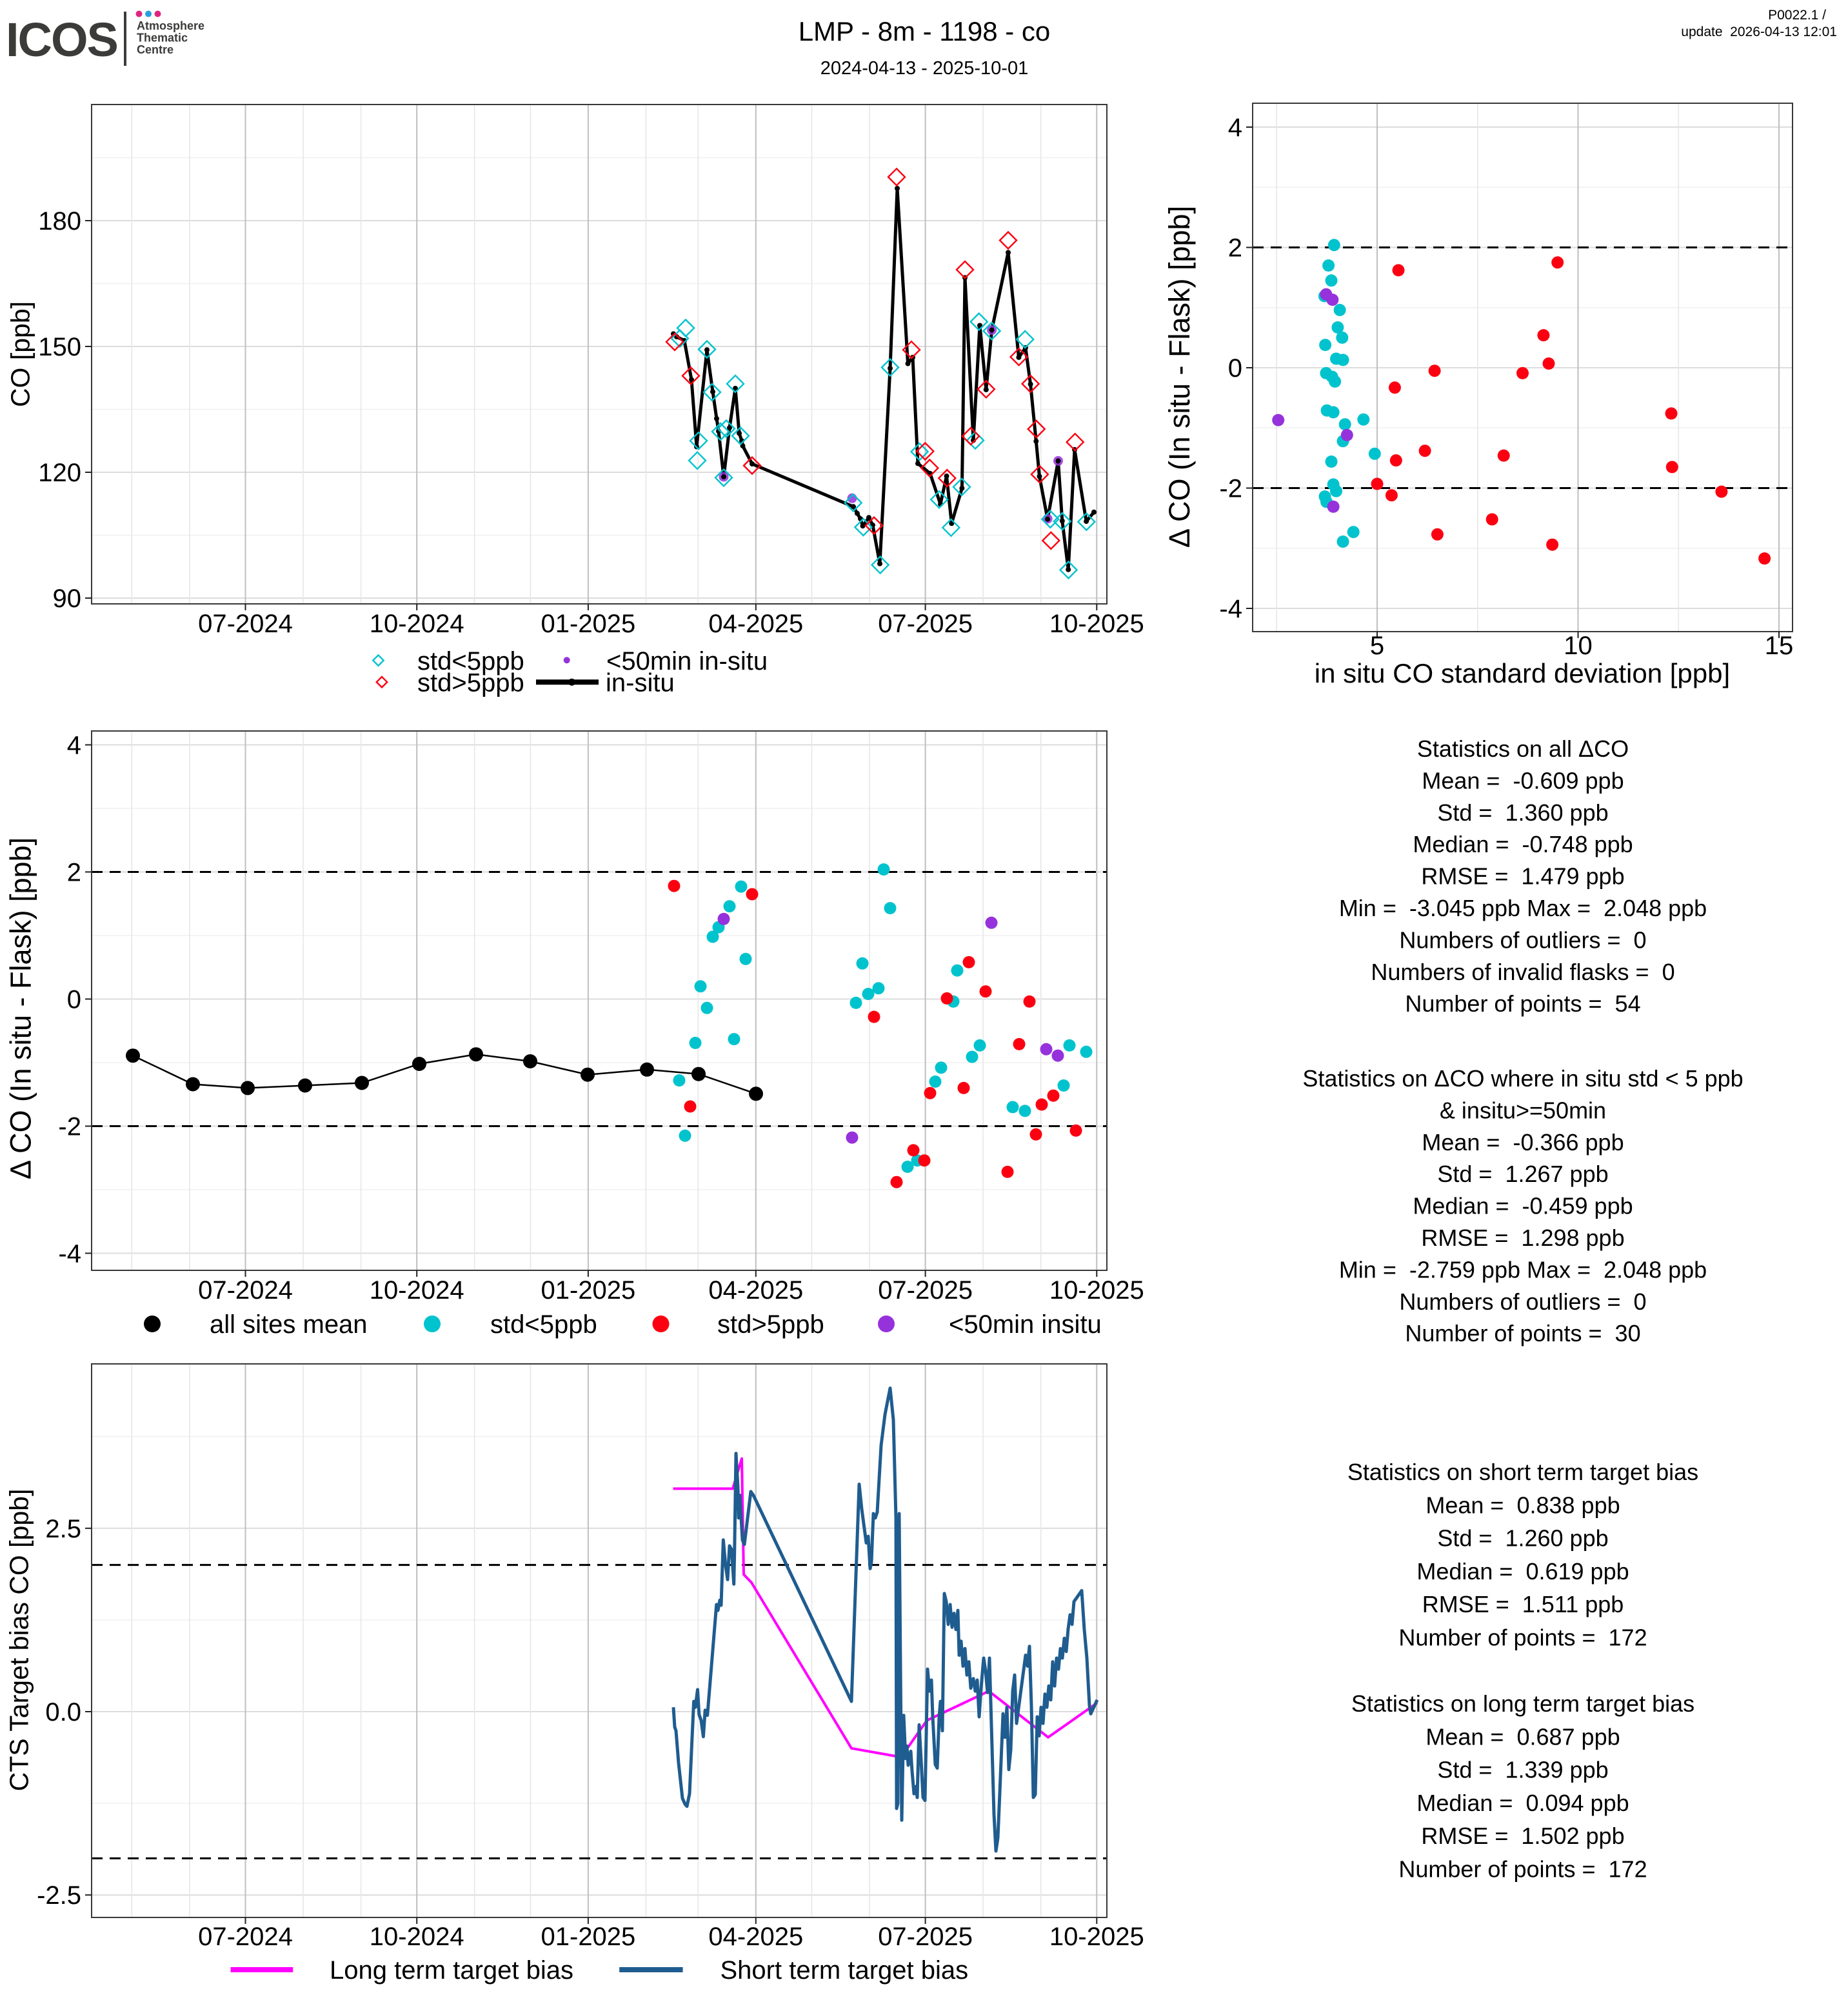 The width and height of the screenshot is (1848, 2011). What do you see at coordinates (451, 1970) in the screenshot?
I see `svg-text: Long term target bias` at bounding box center [451, 1970].